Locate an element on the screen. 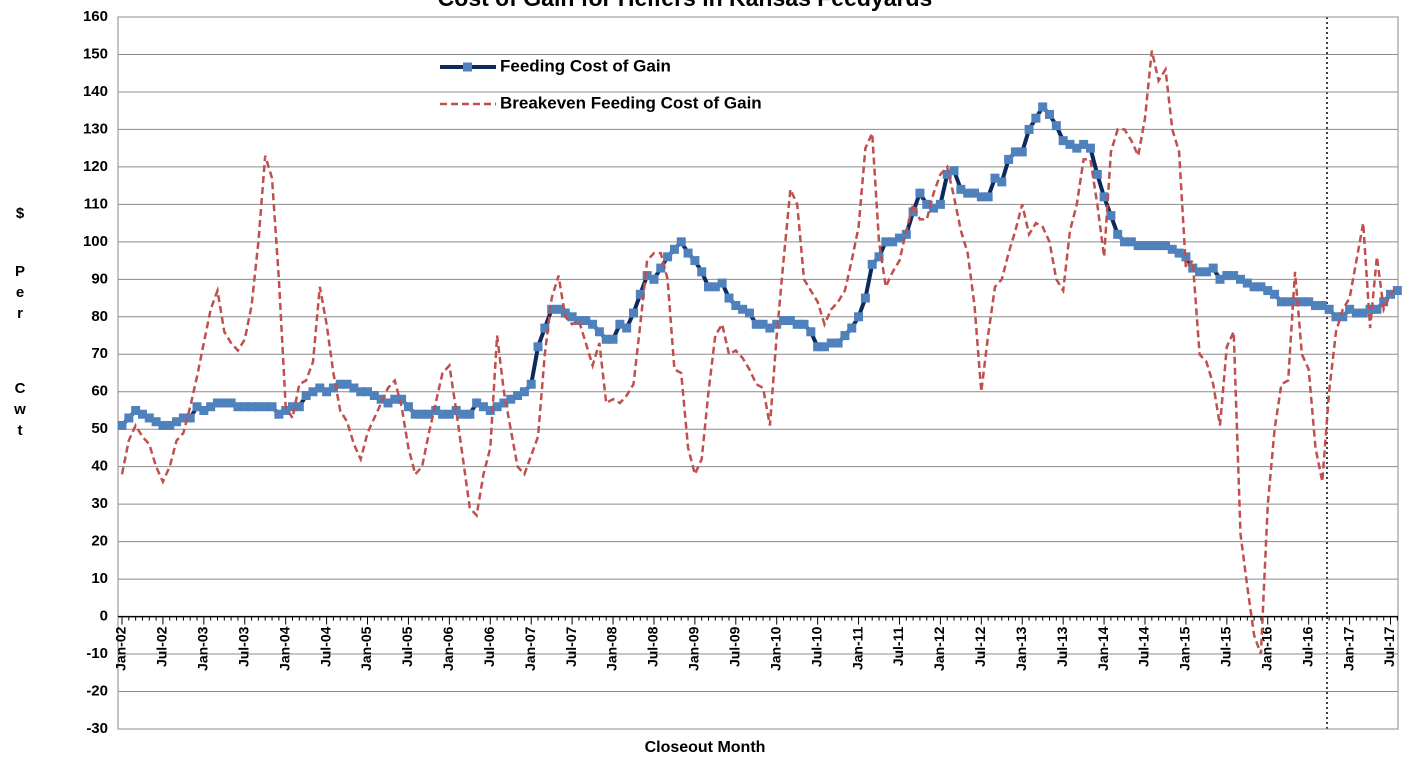 The height and width of the screenshot is (761, 1407). x-tick-label: Jul-17 is located at coordinates (1389, 646).